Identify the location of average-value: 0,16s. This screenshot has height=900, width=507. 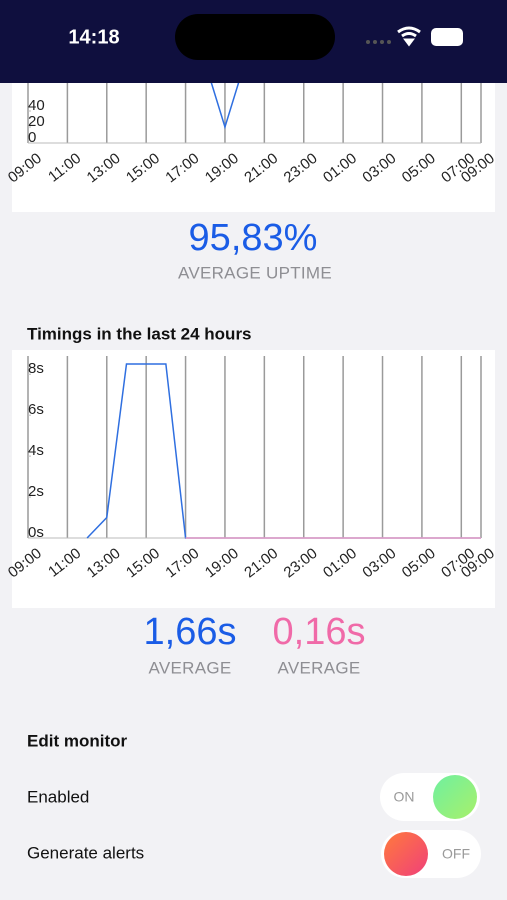
(319, 632).